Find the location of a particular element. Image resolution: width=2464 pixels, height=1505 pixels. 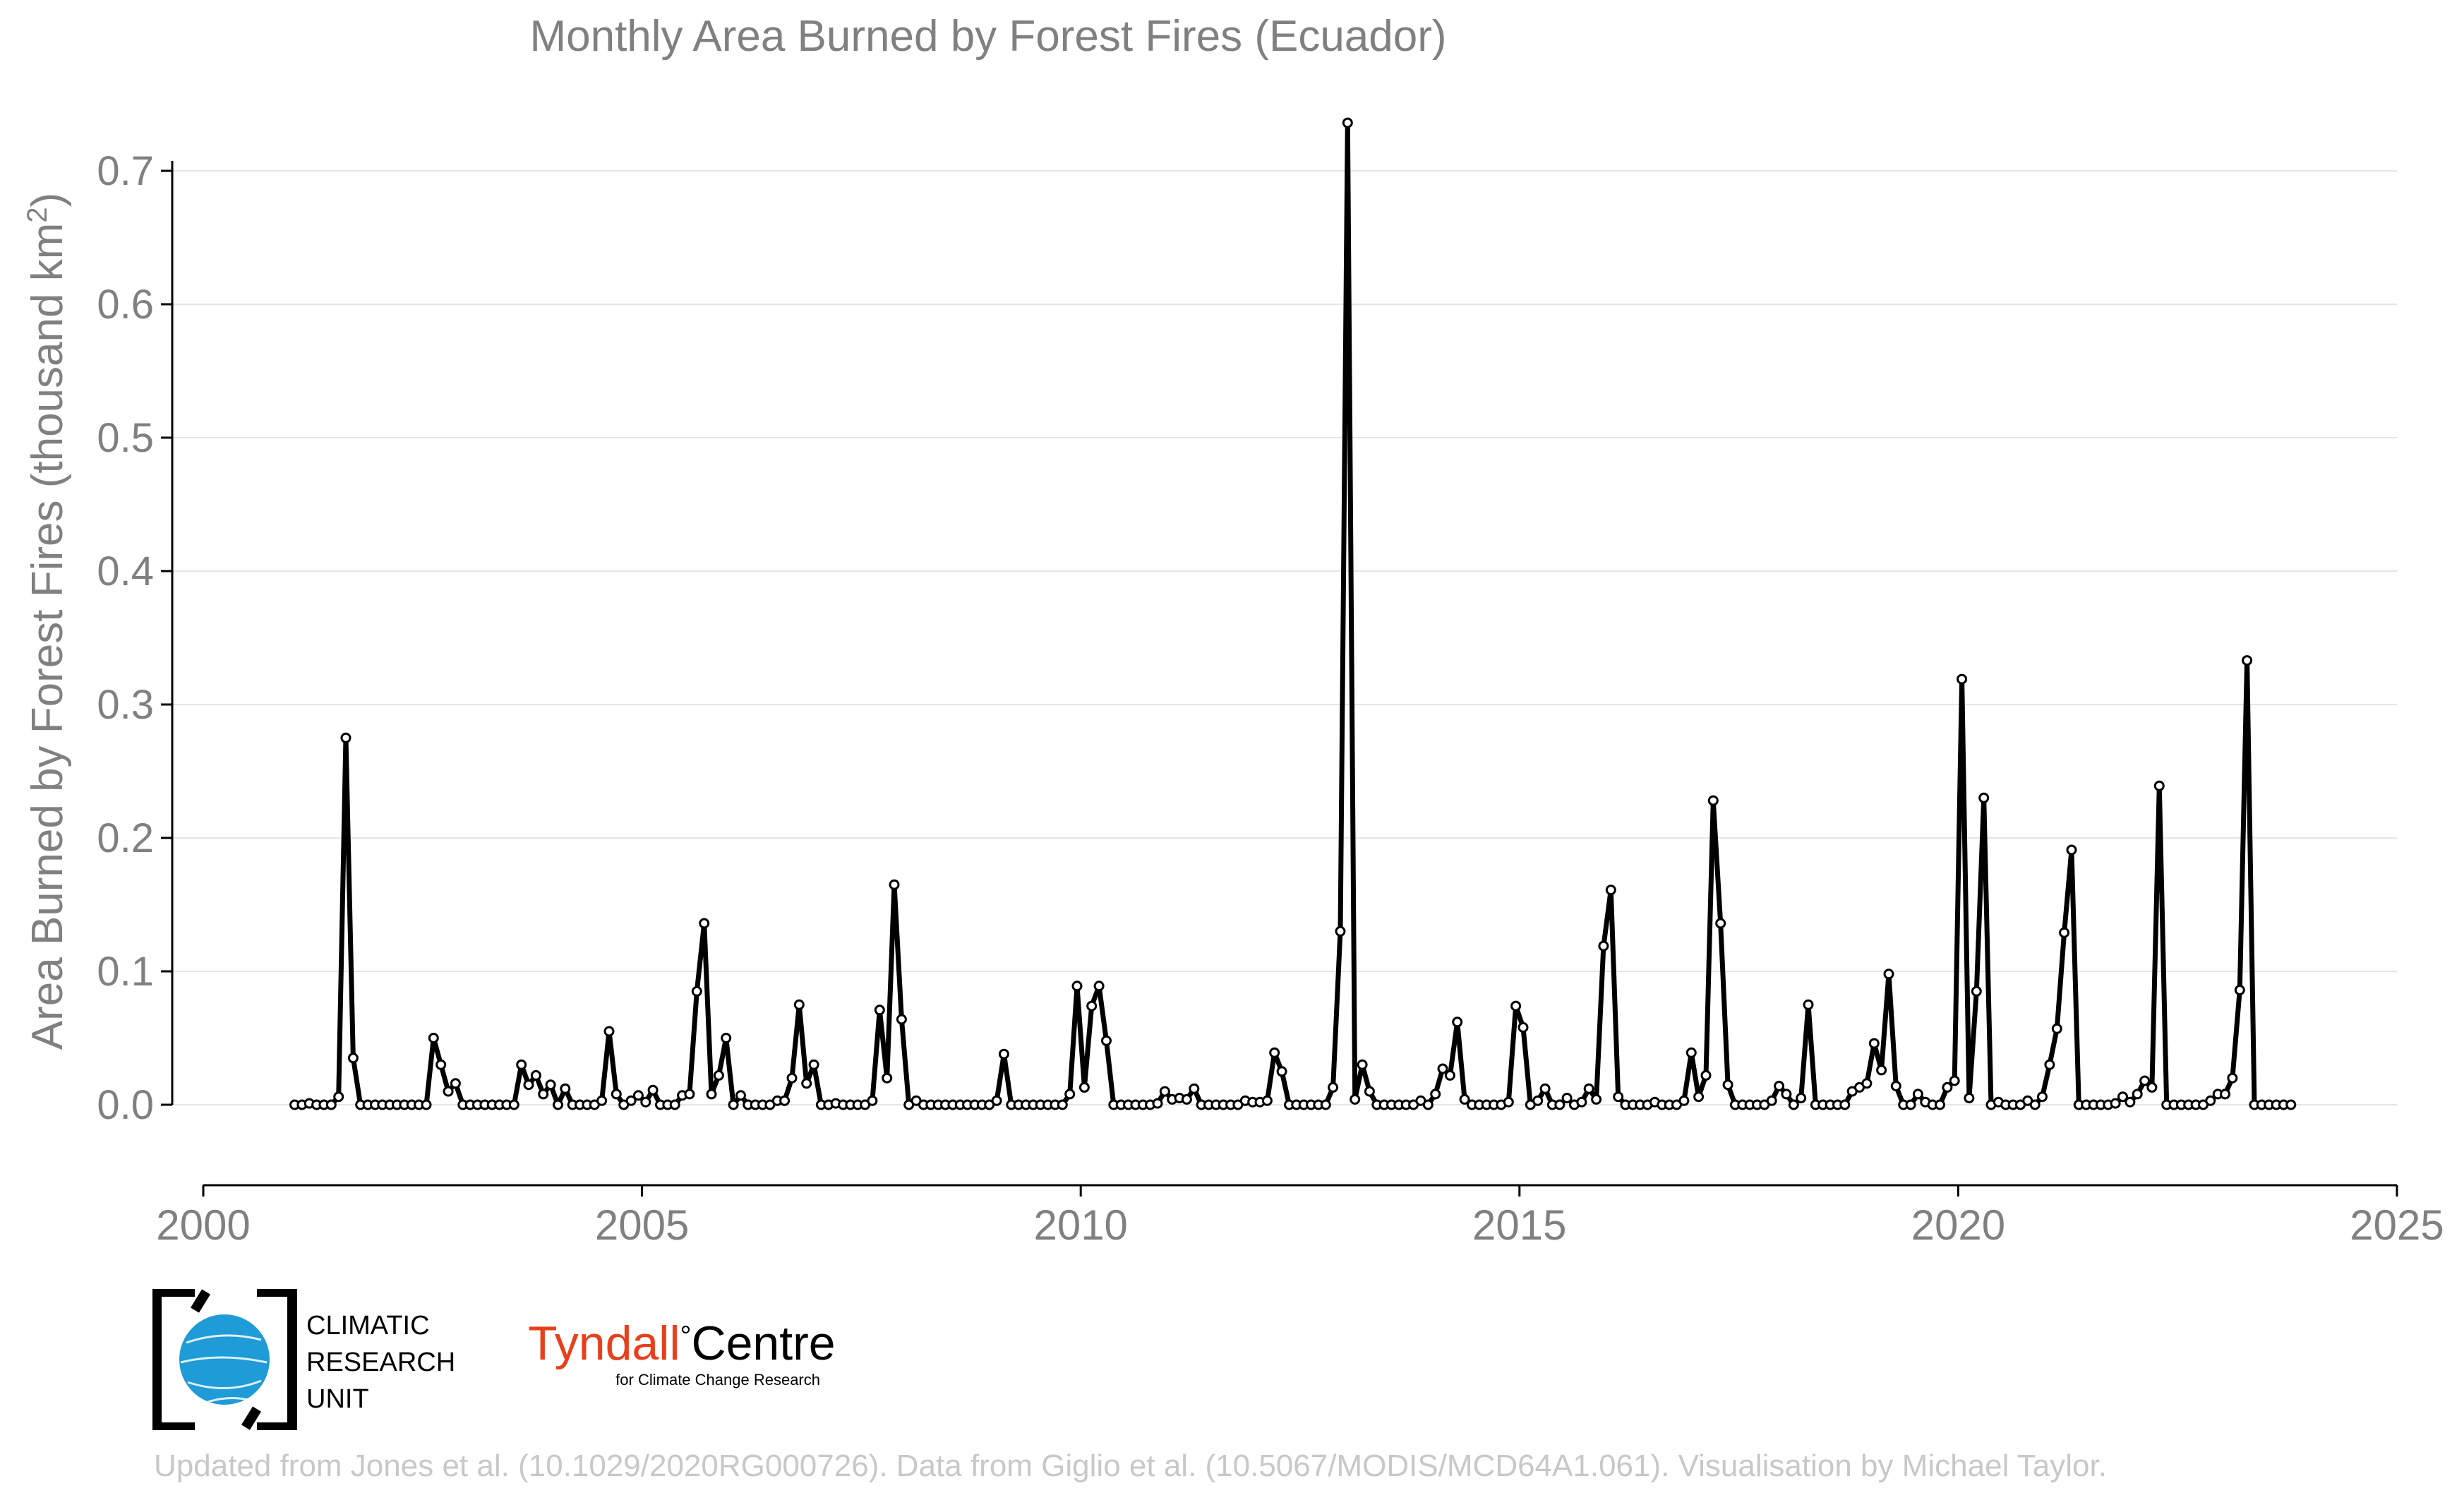

x-tick-label: 2005 is located at coordinates (642, 1225).